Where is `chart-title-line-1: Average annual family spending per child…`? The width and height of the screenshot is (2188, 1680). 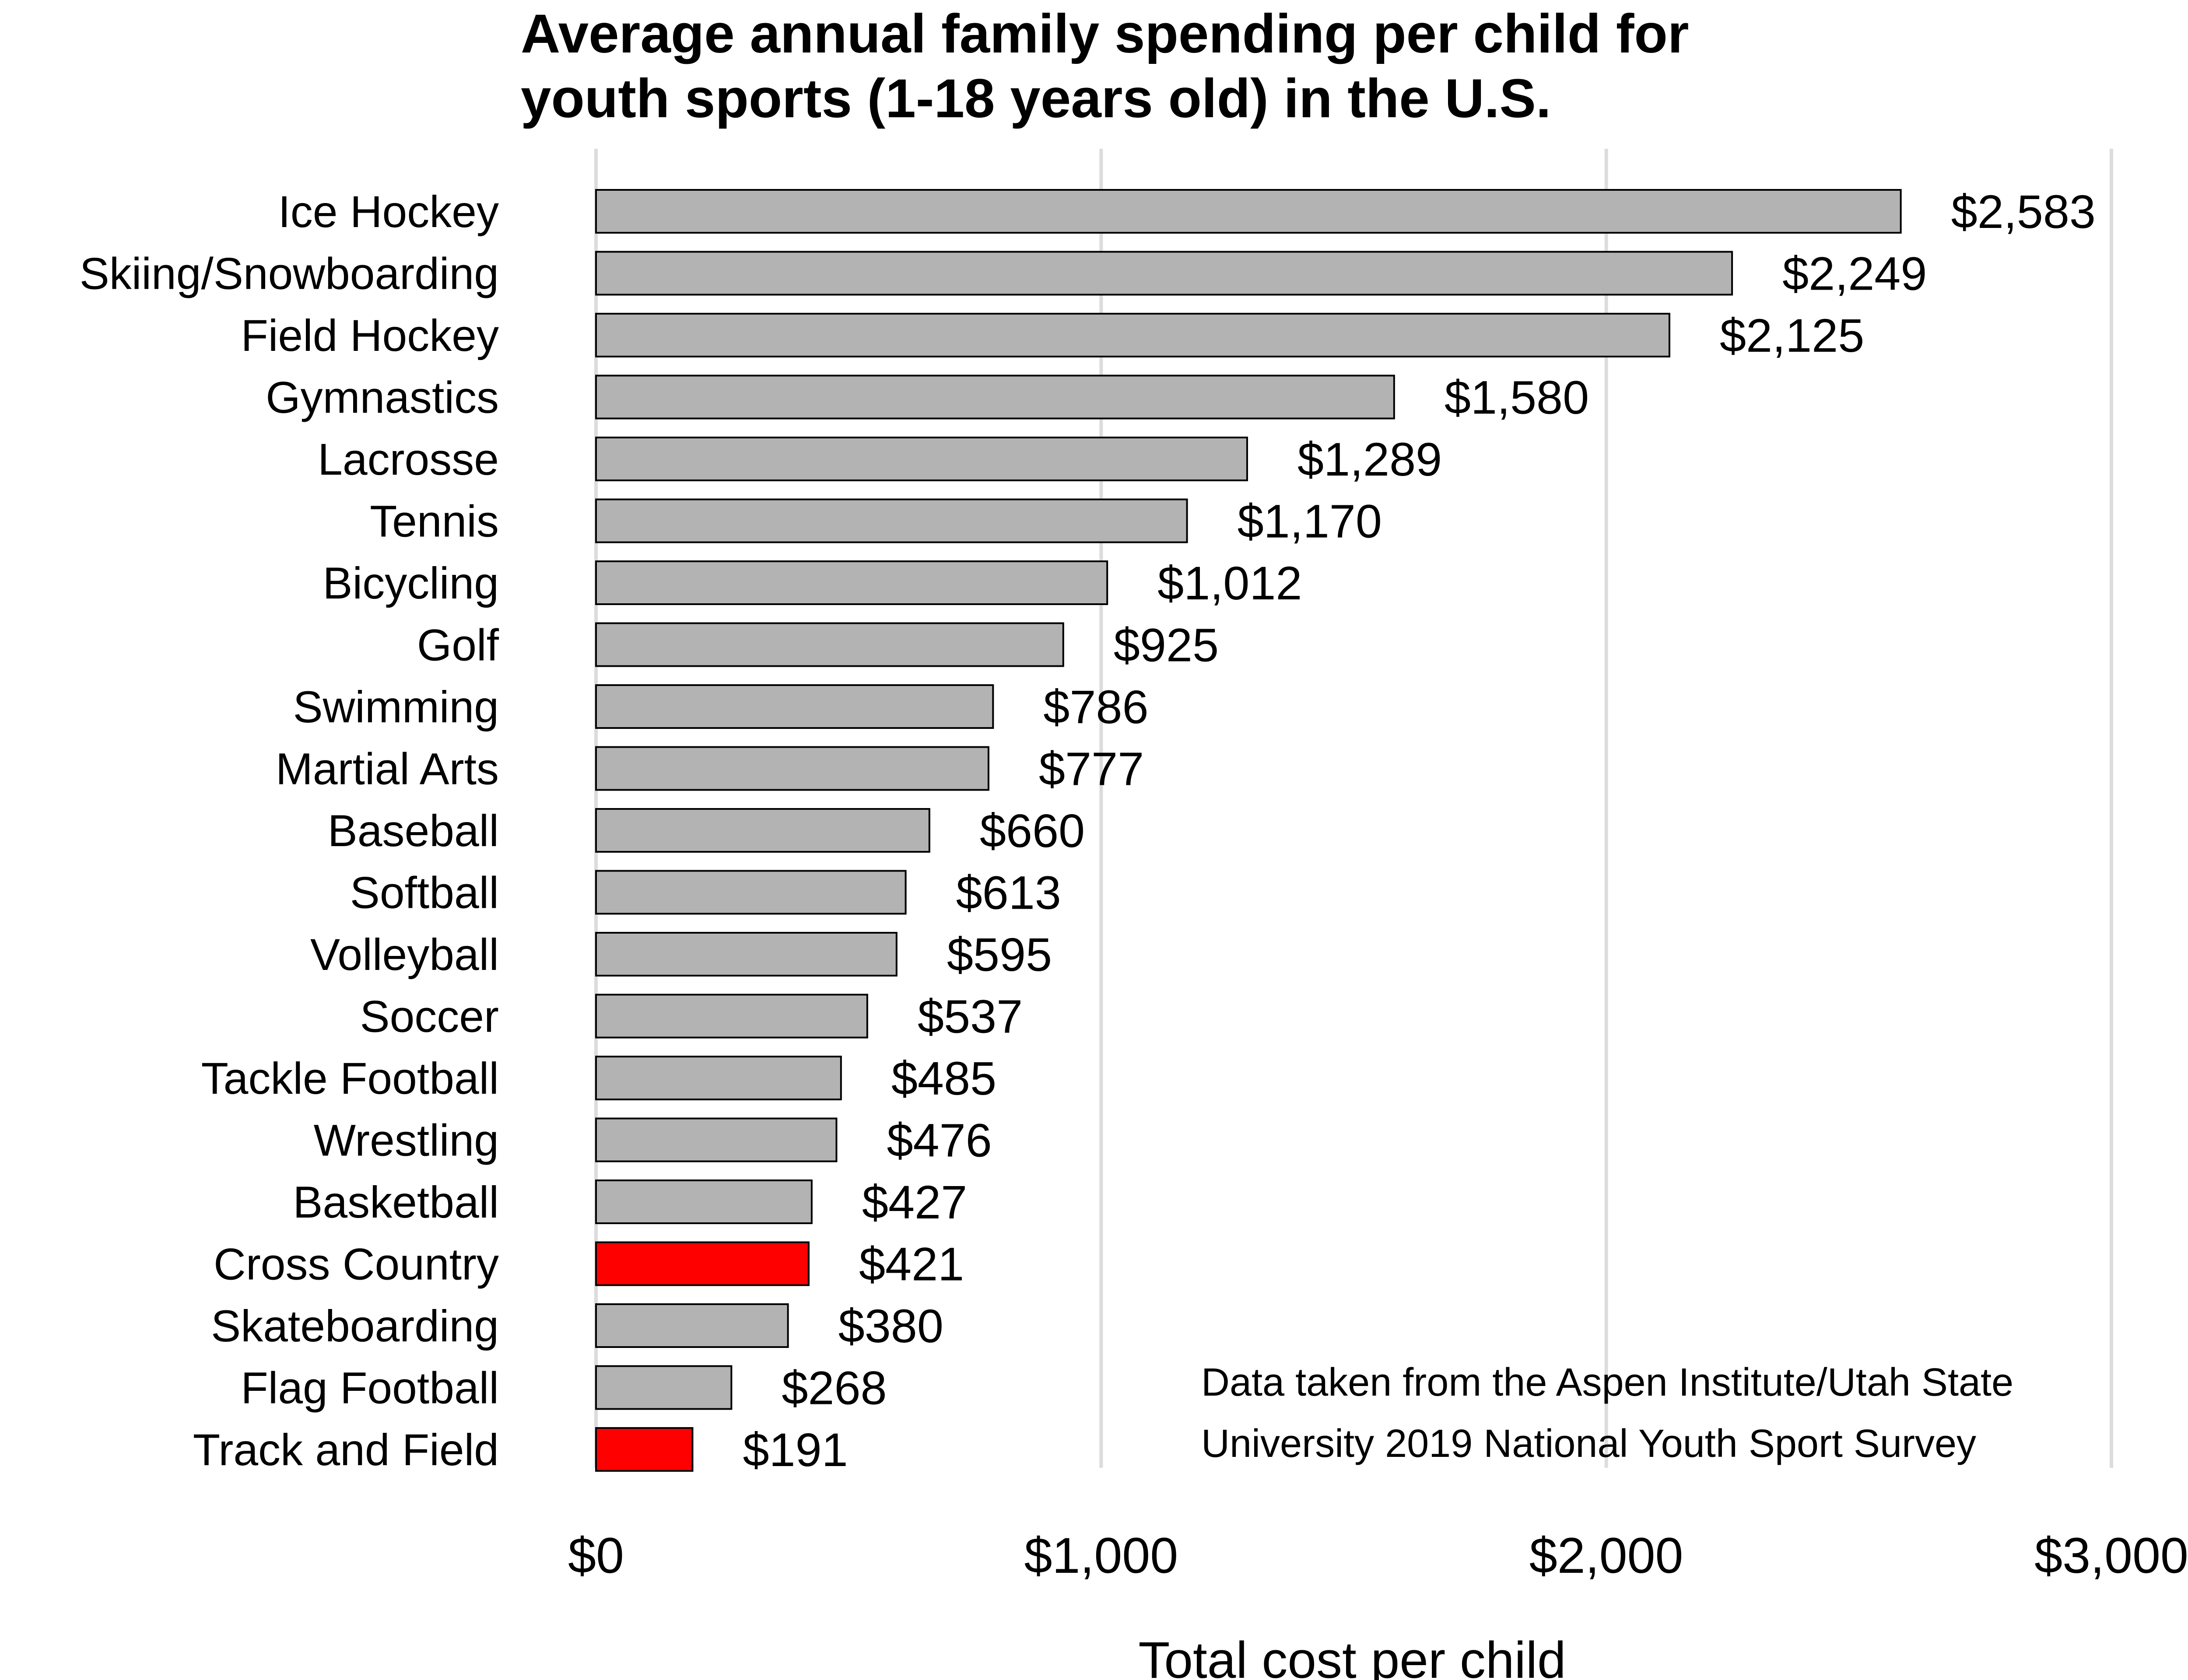 chart-title-line-1: Average annual family spending per child… is located at coordinates (1105, 34).